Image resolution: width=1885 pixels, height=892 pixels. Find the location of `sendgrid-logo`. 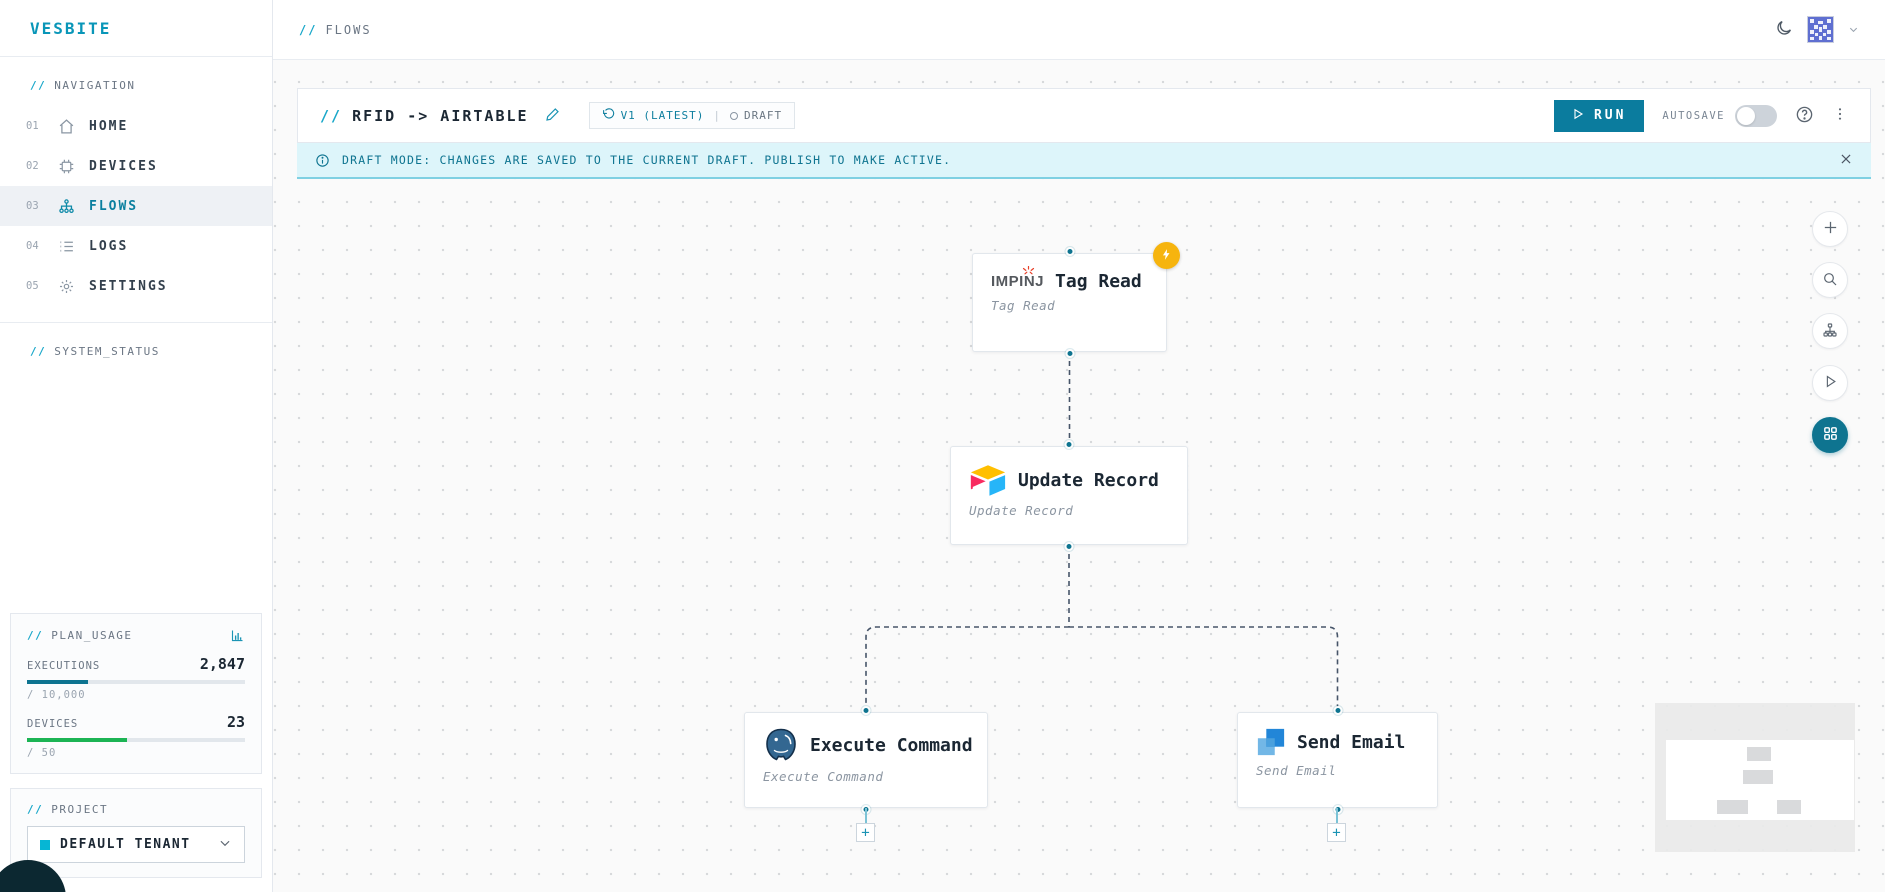

sendgrid-logo is located at coordinates (1271, 742).